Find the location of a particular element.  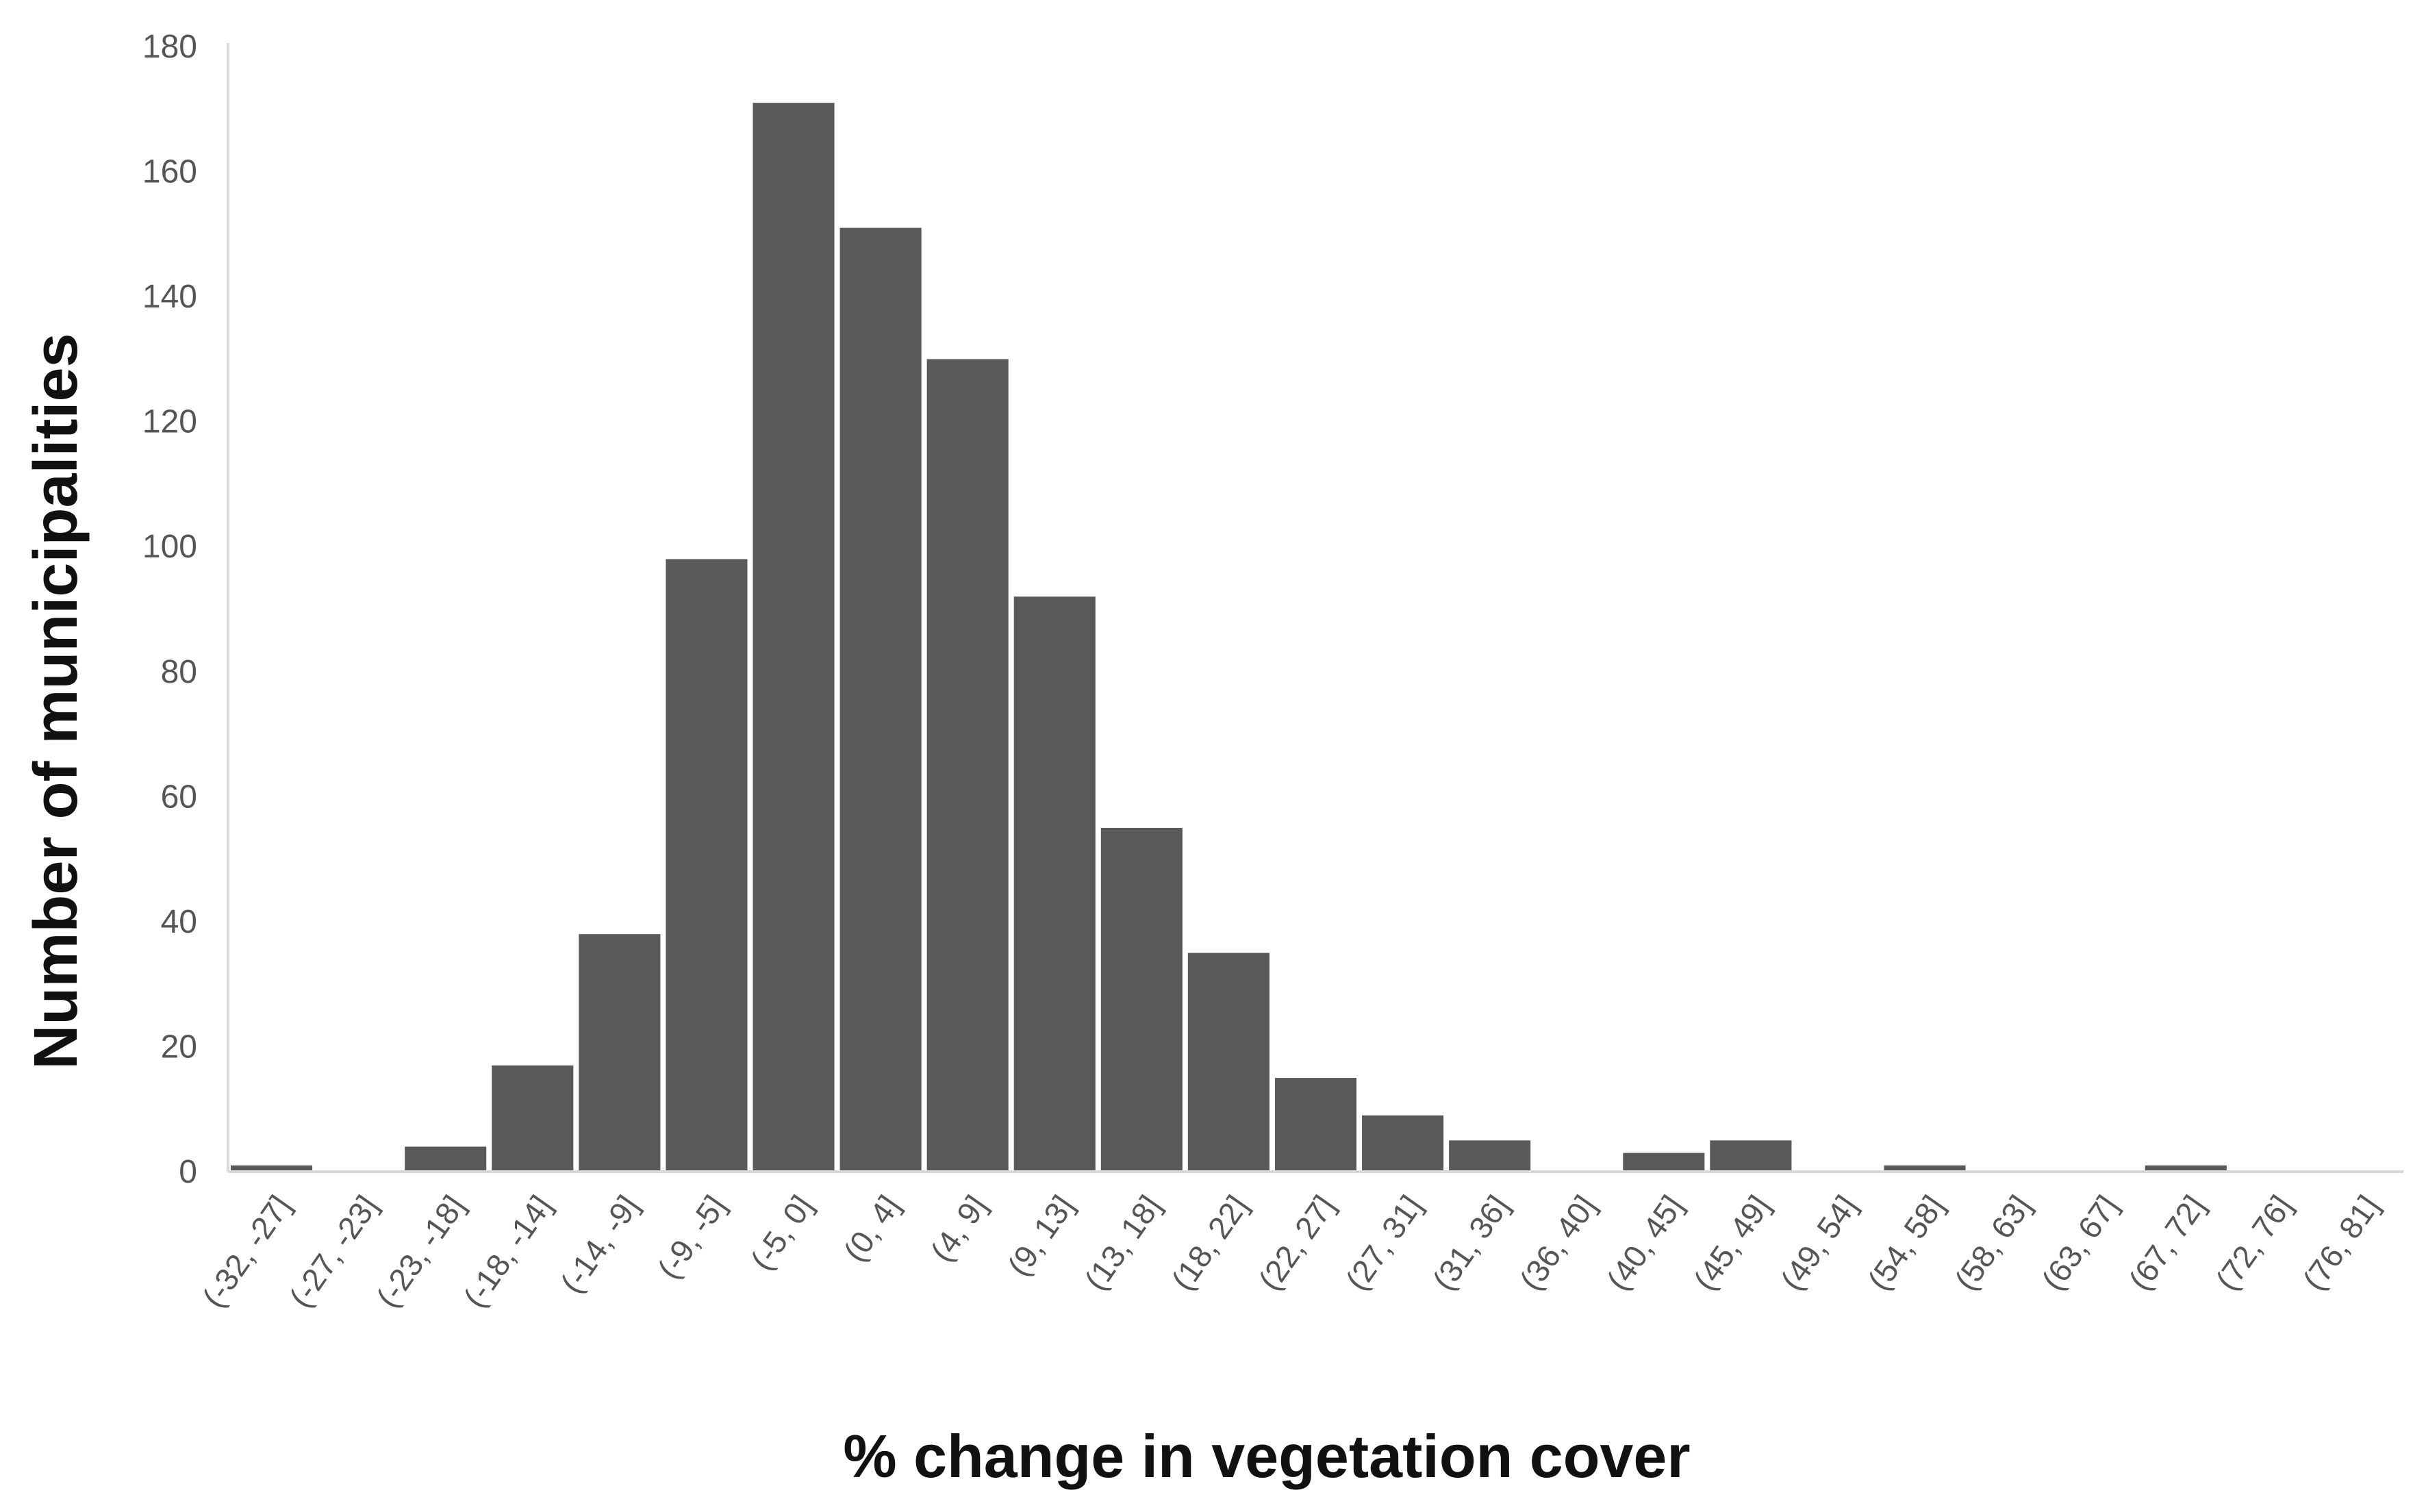

x-tick-label: (22, 27] is located at coordinates (1297, 1243).